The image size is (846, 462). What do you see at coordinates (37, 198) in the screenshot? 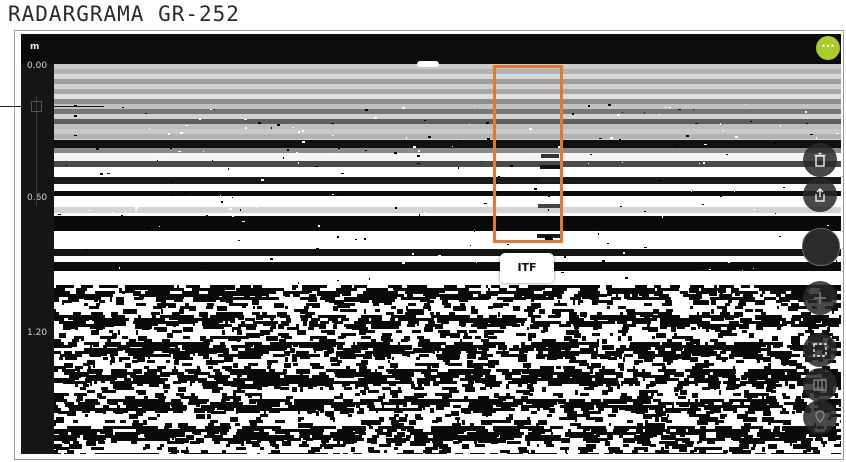
I see `depth-tick: 0.60` at bounding box center [37, 198].